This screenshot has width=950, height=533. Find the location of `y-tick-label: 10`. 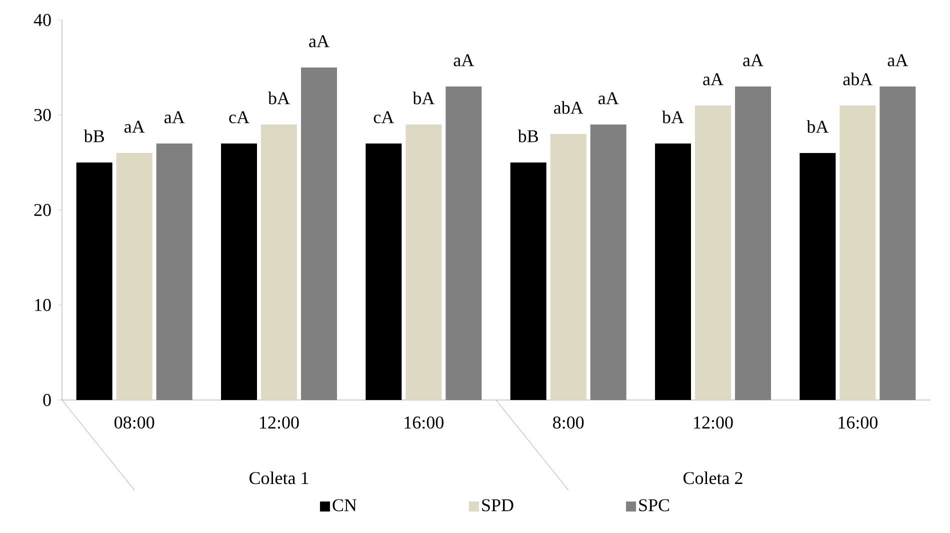

y-tick-label: 10 is located at coordinates (43, 305).